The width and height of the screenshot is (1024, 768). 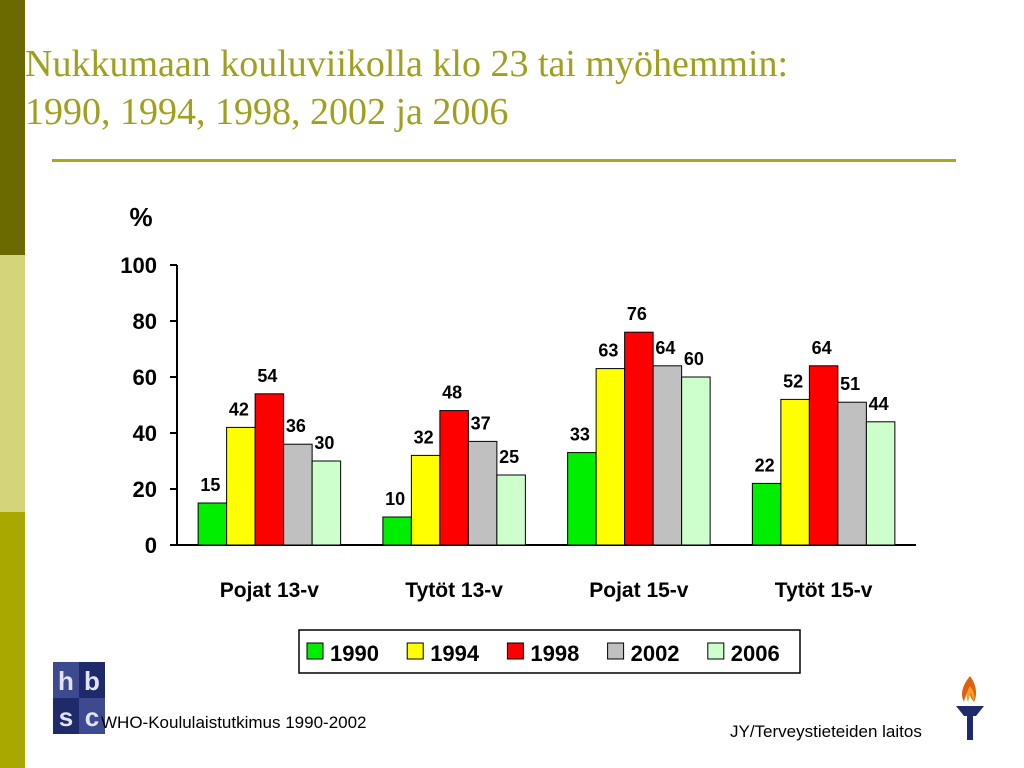 I want to click on bar-pojat-15-v-1990, so click(x=582, y=499).